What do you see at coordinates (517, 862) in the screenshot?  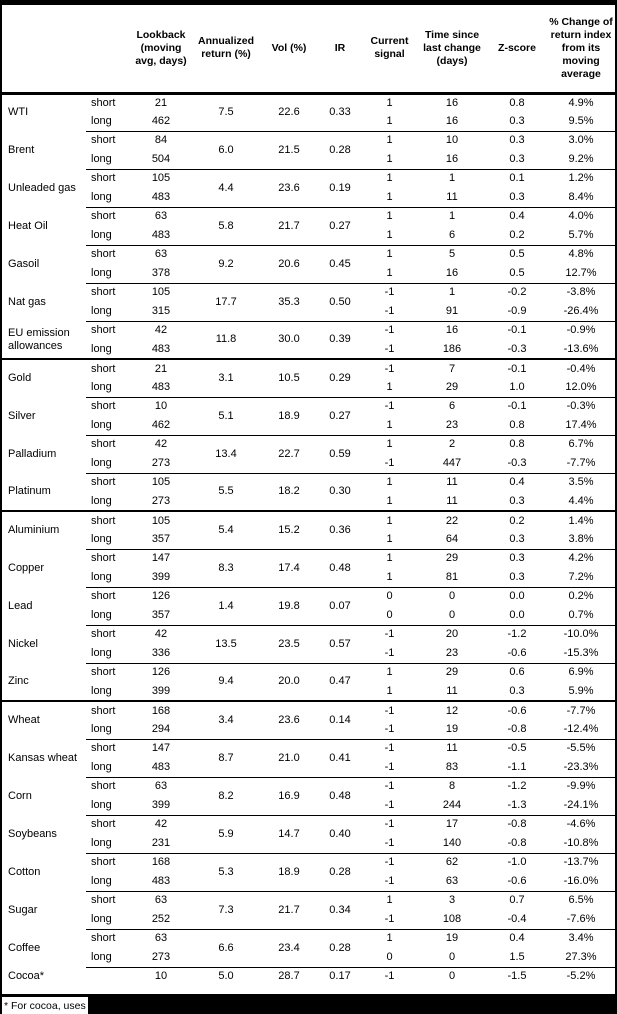 I see `z-score-cell: -1.0` at bounding box center [517, 862].